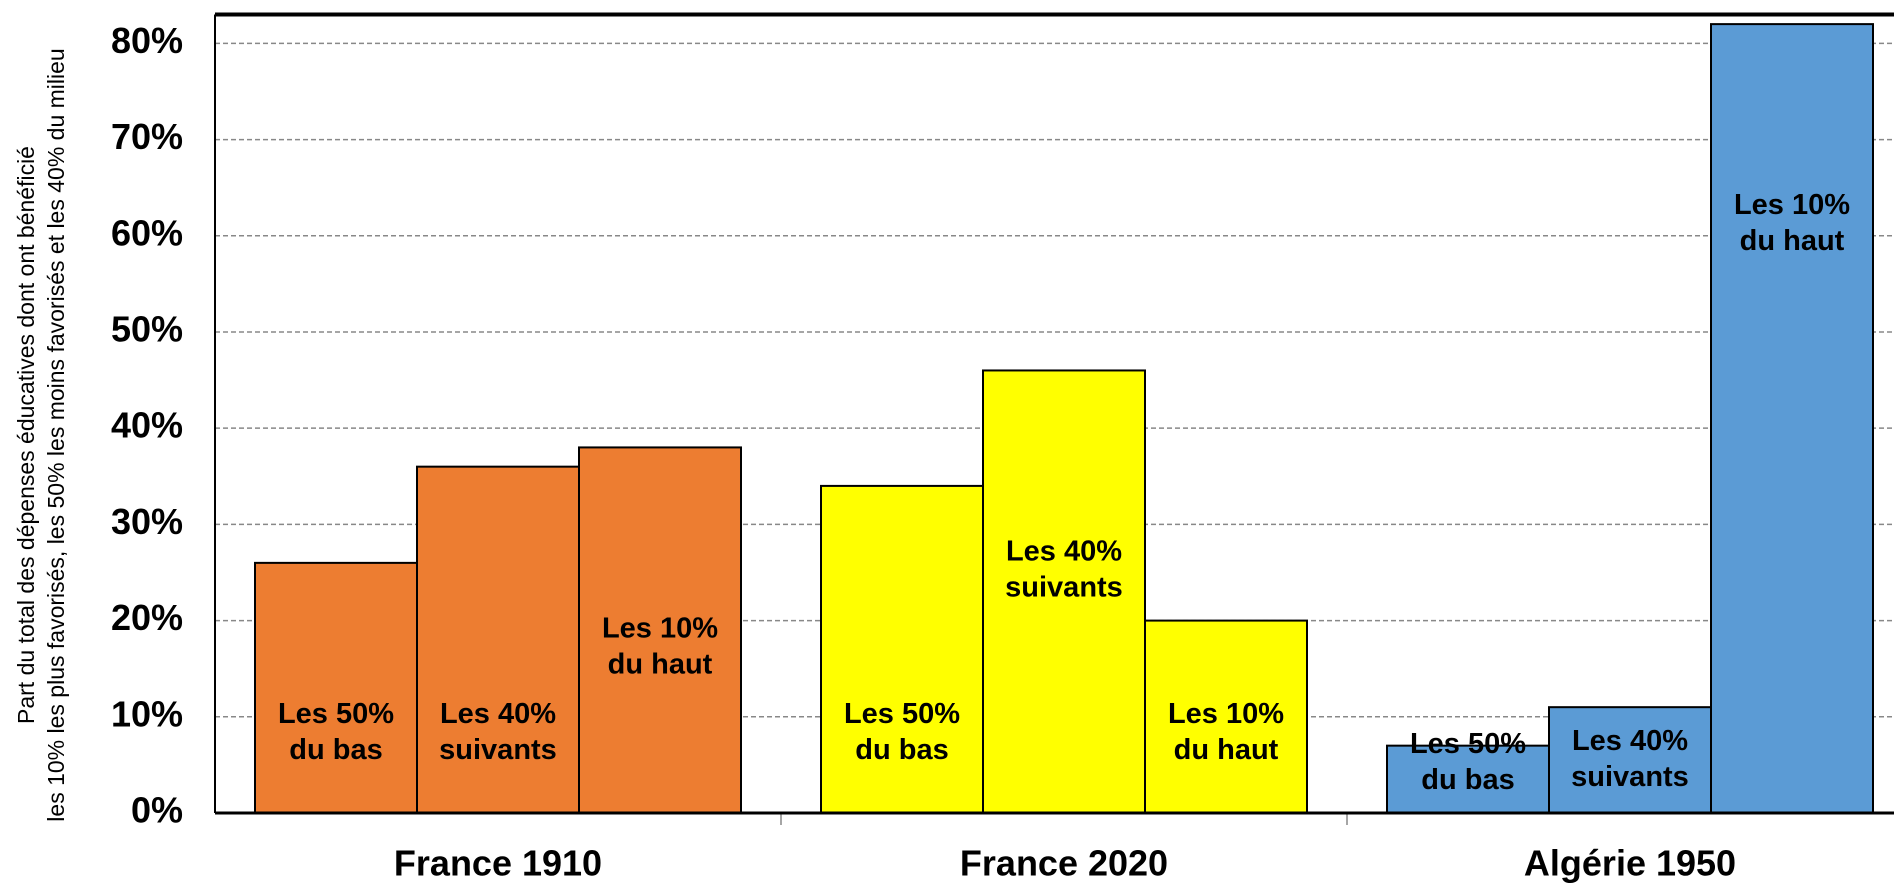 Image resolution: width=1894 pixels, height=886 pixels. I want to click on x-tick-label: France 2020, so click(1064, 863).